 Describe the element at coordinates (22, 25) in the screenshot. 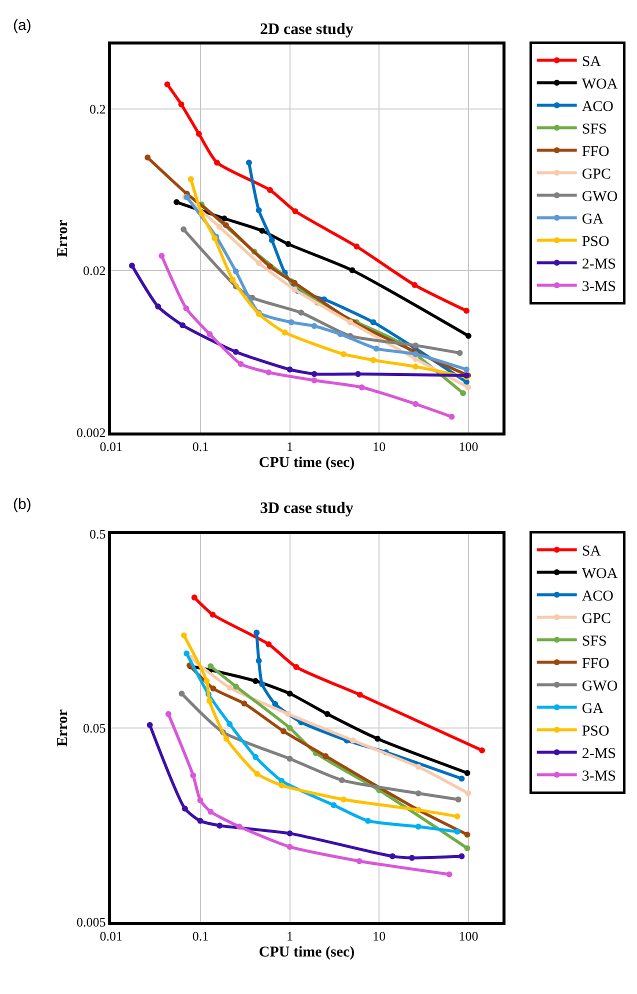

I see `text: (a)` at that location.